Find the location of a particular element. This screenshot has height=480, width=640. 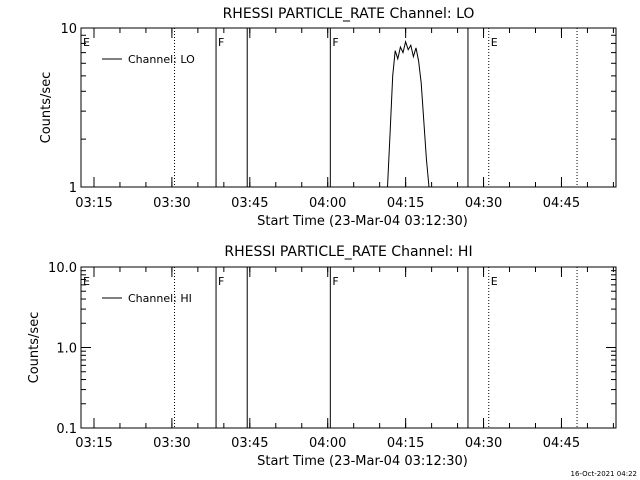

footer-timestamp: 16-Oct-2021 04:22 is located at coordinates (604, 474).